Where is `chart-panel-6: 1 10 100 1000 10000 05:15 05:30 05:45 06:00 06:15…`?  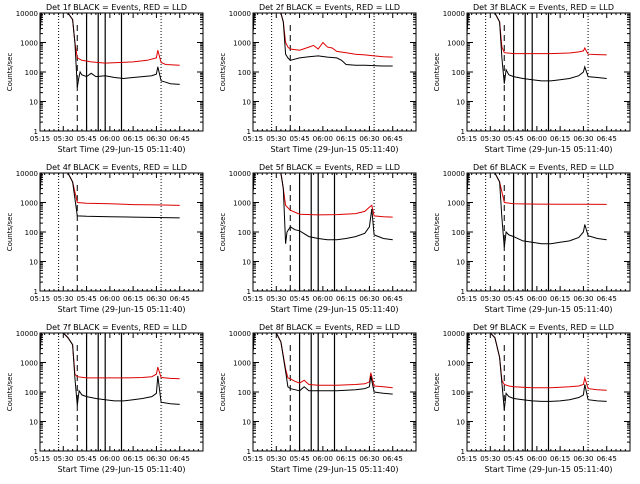
chart-panel-6: 1 10 100 1000 10000 05:15 05:30 05:45 06:00 06:15… is located at coordinates (532, 238).